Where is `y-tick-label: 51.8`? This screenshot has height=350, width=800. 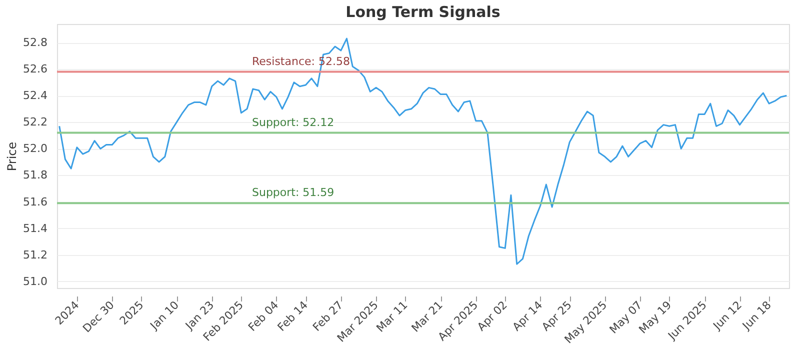 y-tick-label: 51.8 is located at coordinates (35, 175).